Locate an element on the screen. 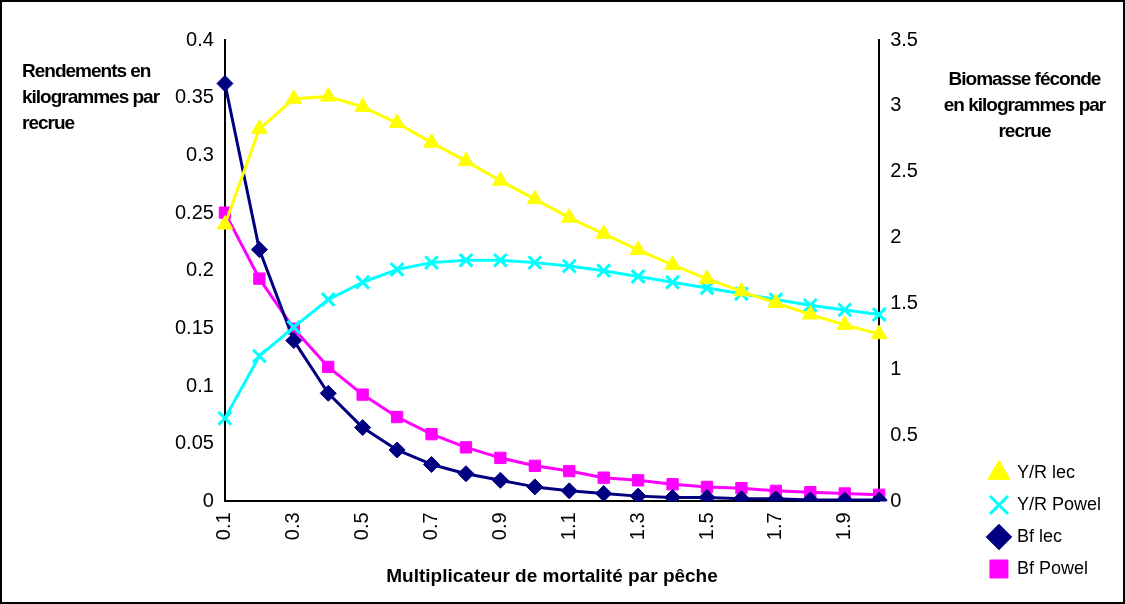 The width and height of the screenshot is (1125, 604). y-tick-label: 0.15 is located at coordinates (194, 326).